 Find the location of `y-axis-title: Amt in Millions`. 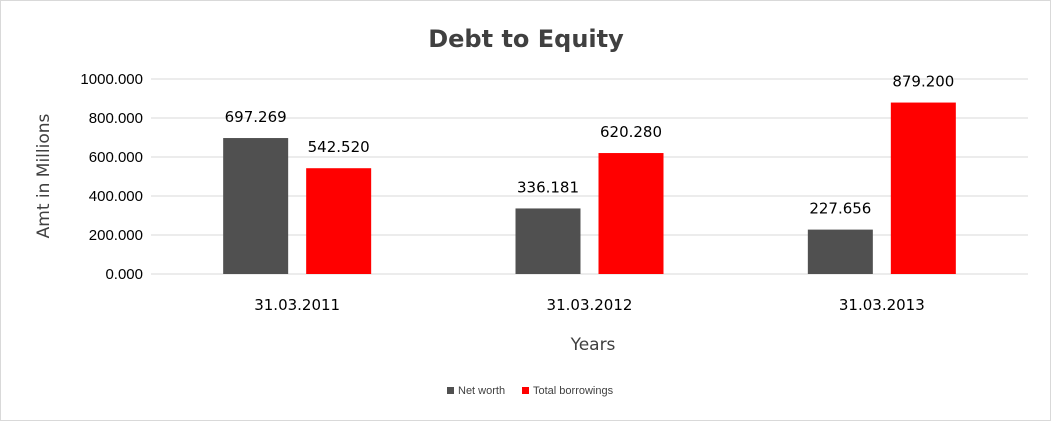

y-axis-title: Amt in Millions is located at coordinates (44, 175).